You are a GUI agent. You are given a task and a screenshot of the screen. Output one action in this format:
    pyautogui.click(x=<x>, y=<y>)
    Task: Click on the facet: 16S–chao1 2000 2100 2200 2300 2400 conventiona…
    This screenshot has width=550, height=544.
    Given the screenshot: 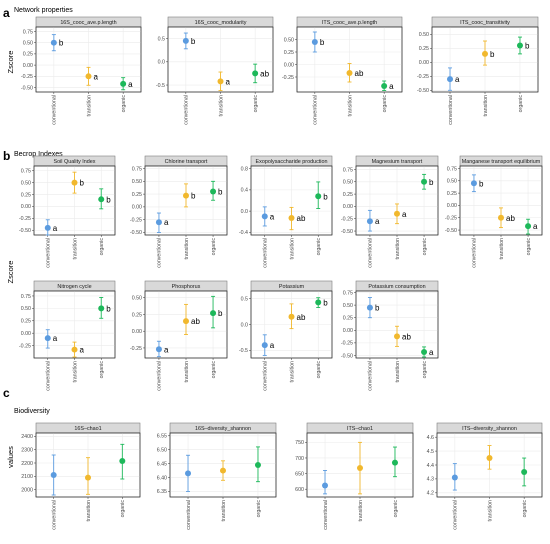 What is the action you would take?
    pyautogui.click(x=81, y=476)
    